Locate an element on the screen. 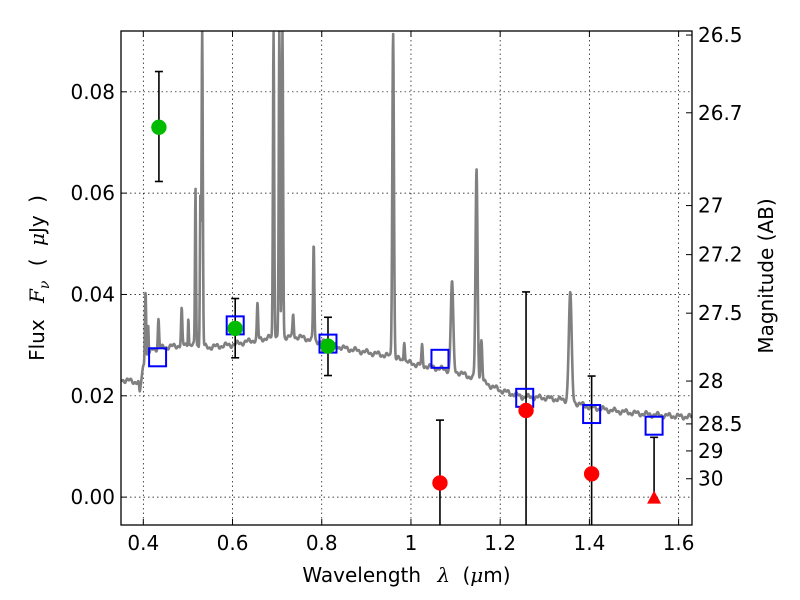 This screenshot has height=600, width=800. x-tick-label: 0.8 is located at coordinates (322, 543).